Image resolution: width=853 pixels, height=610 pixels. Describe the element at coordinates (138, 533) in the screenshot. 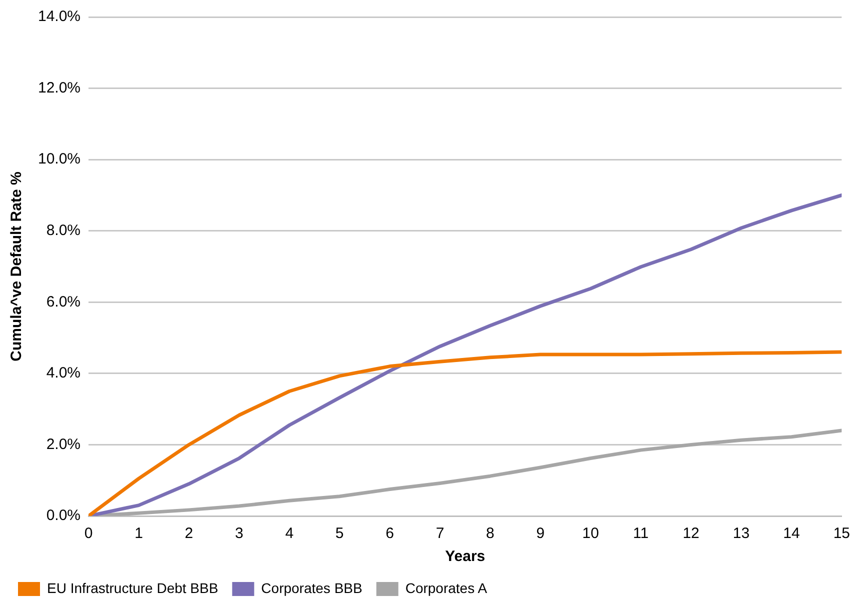

I see `x-tick-label: 1` at that location.